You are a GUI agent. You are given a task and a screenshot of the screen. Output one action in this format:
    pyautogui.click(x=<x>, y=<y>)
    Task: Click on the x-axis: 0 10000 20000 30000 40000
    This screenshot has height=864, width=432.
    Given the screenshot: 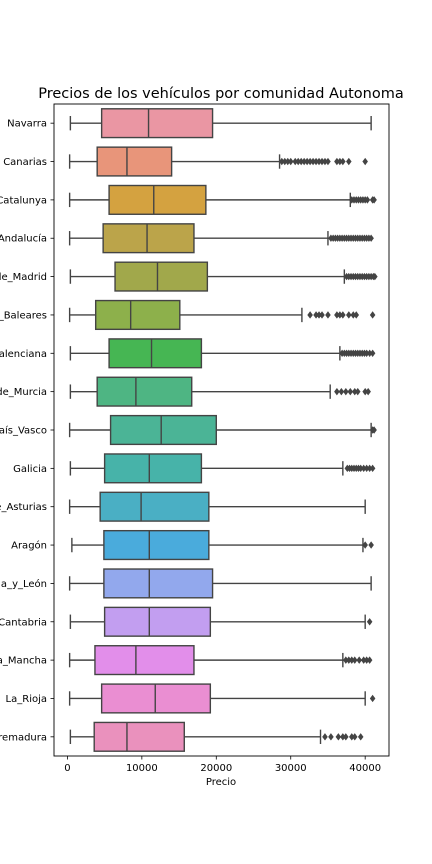 What is the action you would take?
    pyautogui.click(x=222, y=765)
    